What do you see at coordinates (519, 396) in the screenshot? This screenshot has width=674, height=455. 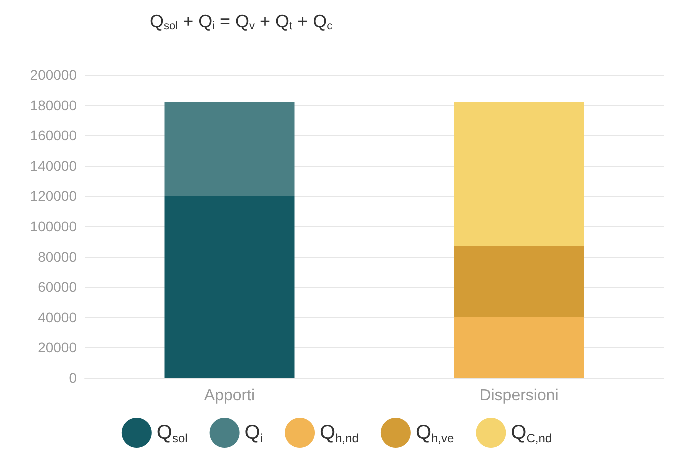 I see `x-tick-label: Dispersioni` at bounding box center [519, 396].